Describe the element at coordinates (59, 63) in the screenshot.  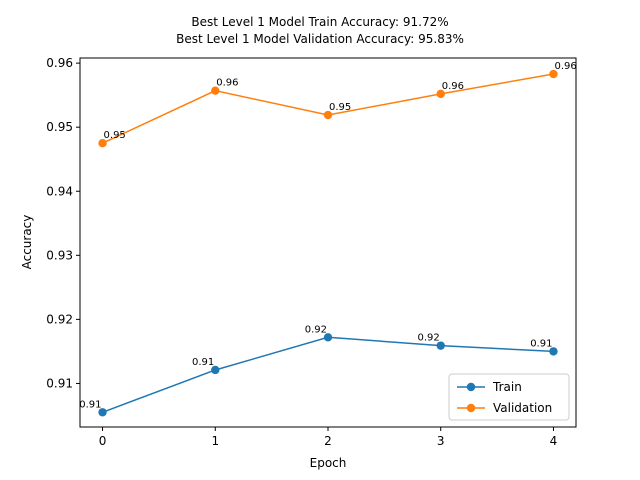
I see `y-tick-label: 0.96` at that location.